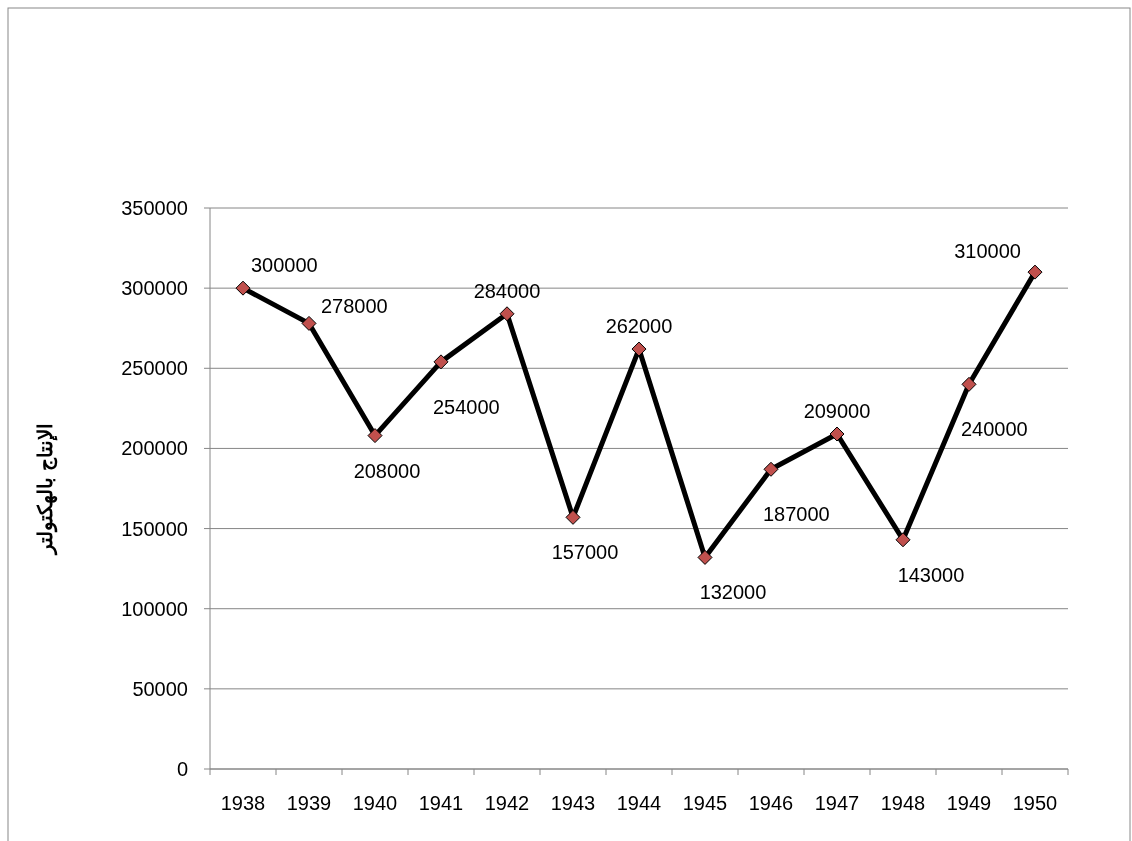 The height and width of the screenshot is (841, 1132). I want to click on y-tick-label: 150000, so click(154, 528).